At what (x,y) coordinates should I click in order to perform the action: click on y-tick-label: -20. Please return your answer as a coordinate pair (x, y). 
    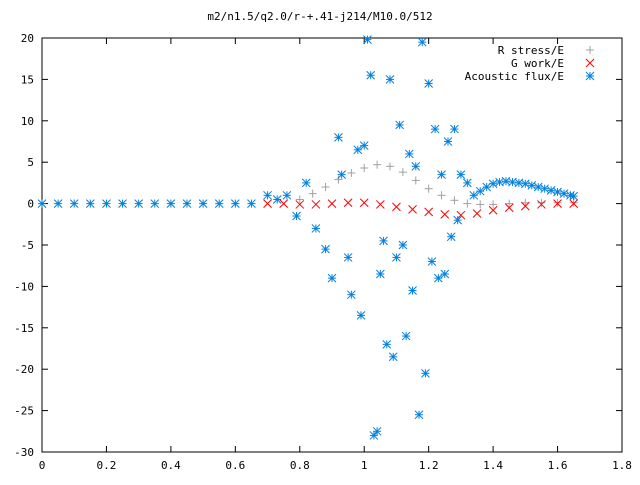
    Looking at the image, I should click on (24, 369).